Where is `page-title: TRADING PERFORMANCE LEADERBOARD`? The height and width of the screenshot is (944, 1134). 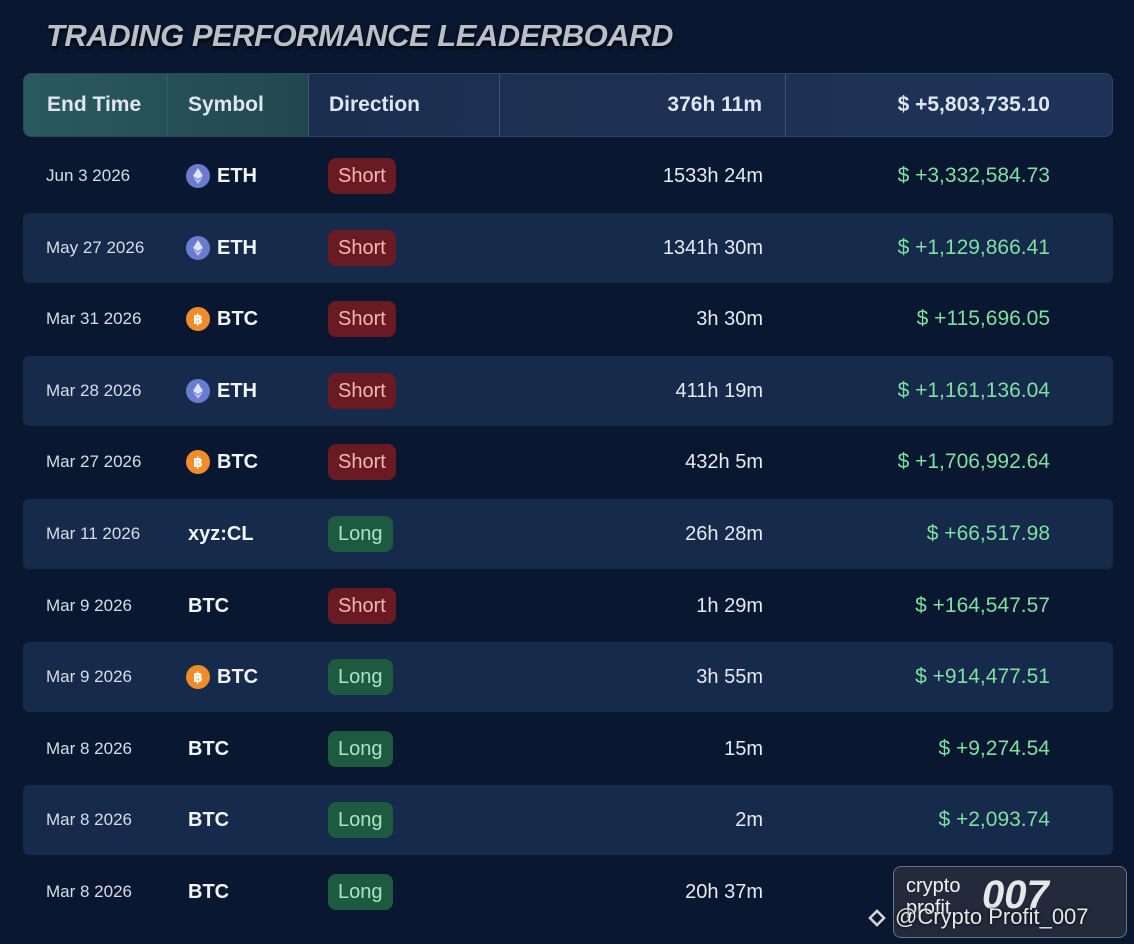
page-title: TRADING PERFORMANCE LEADERBOARD is located at coordinates (359, 35).